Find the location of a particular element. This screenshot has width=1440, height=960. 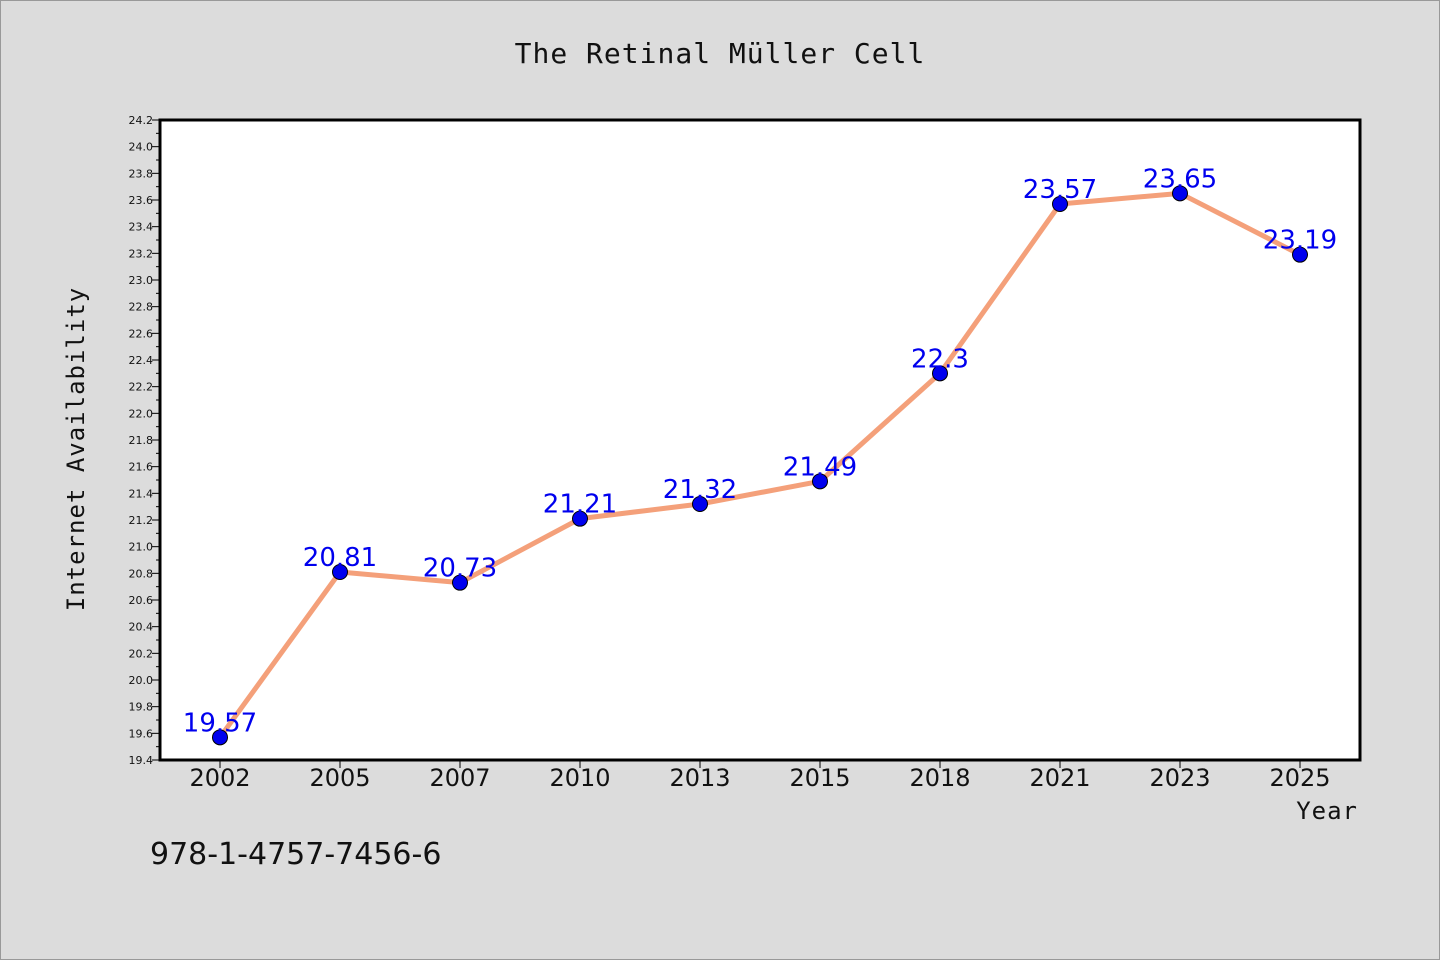

x-tick-label: 2002 is located at coordinates (219, 778).